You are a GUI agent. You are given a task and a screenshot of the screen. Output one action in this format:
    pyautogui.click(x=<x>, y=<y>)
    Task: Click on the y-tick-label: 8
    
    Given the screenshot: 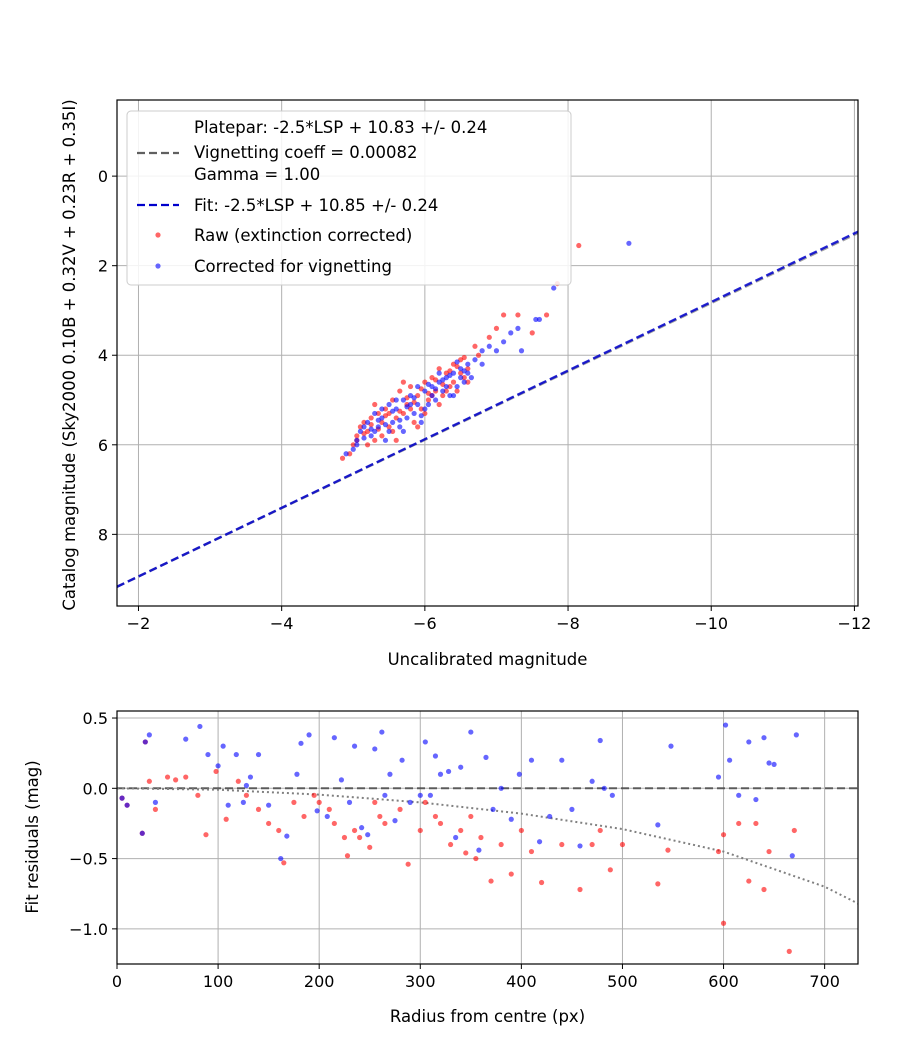 What is the action you would take?
    pyautogui.click(x=103, y=534)
    